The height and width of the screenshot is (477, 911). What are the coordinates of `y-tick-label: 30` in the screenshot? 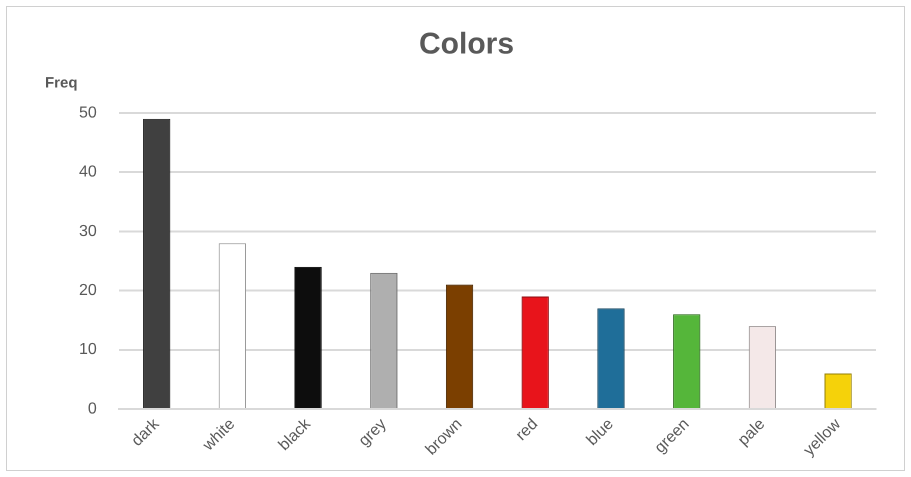 It's located at (88, 231).